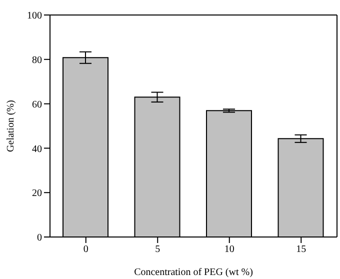 The height and width of the screenshot is (279, 340). I want to click on x-axis-title: Concentration of PEG (wt %), so click(193, 272).